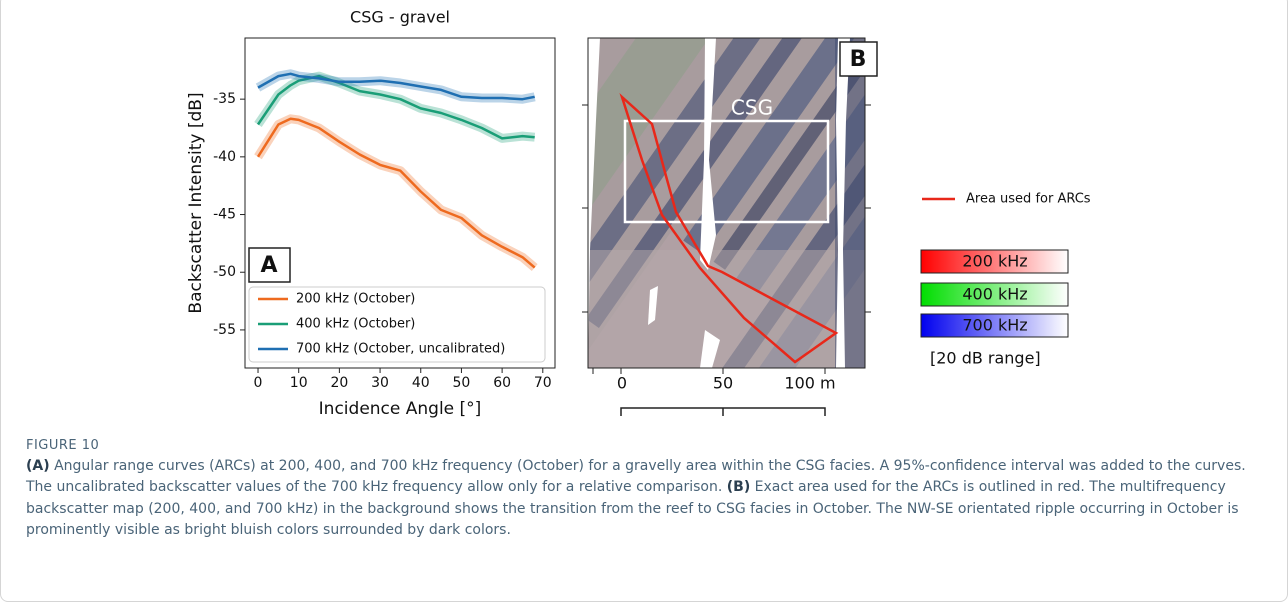 This screenshot has height=610, width=1288. I want to click on confidence-band, so click(396, 193).